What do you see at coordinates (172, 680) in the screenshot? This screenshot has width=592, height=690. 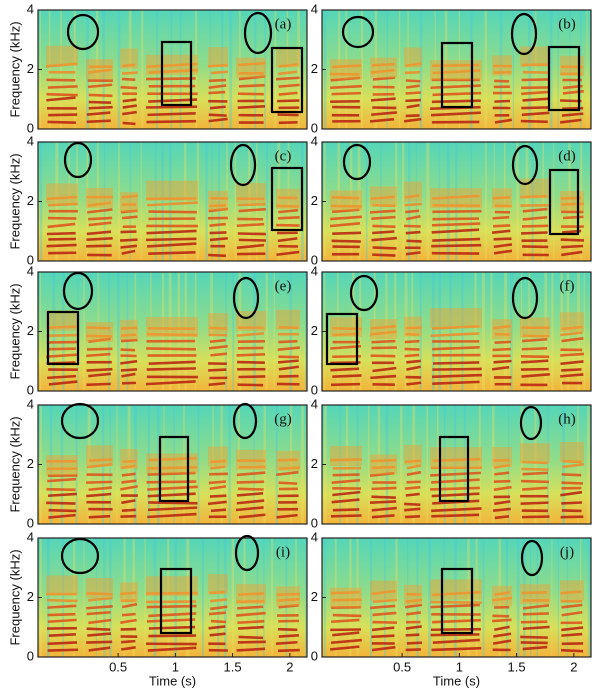 I see `x-axis-label: Time (s)` at bounding box center [172, 680].